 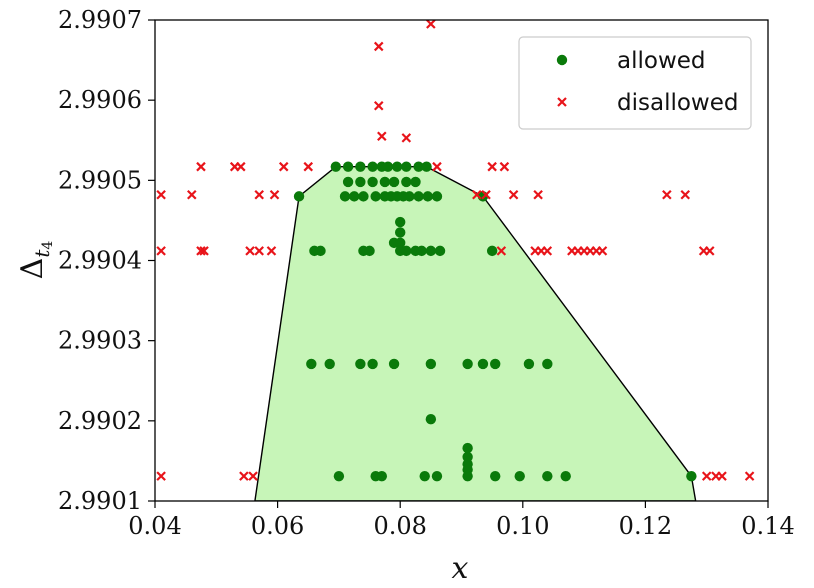 I want to click on y-tick-label: 2.9906, so click(x=100, y=100).